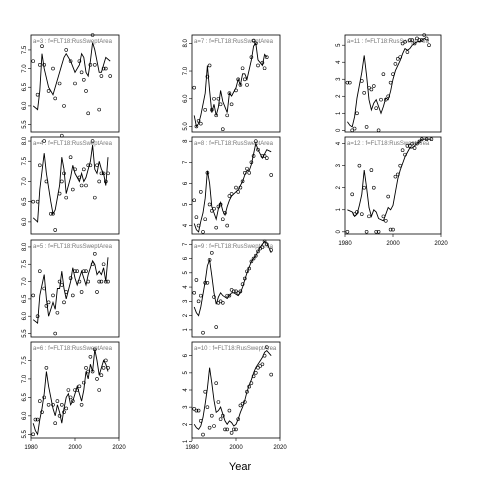  I want to click on y-tick-label: 6.0, so click(25, 105).